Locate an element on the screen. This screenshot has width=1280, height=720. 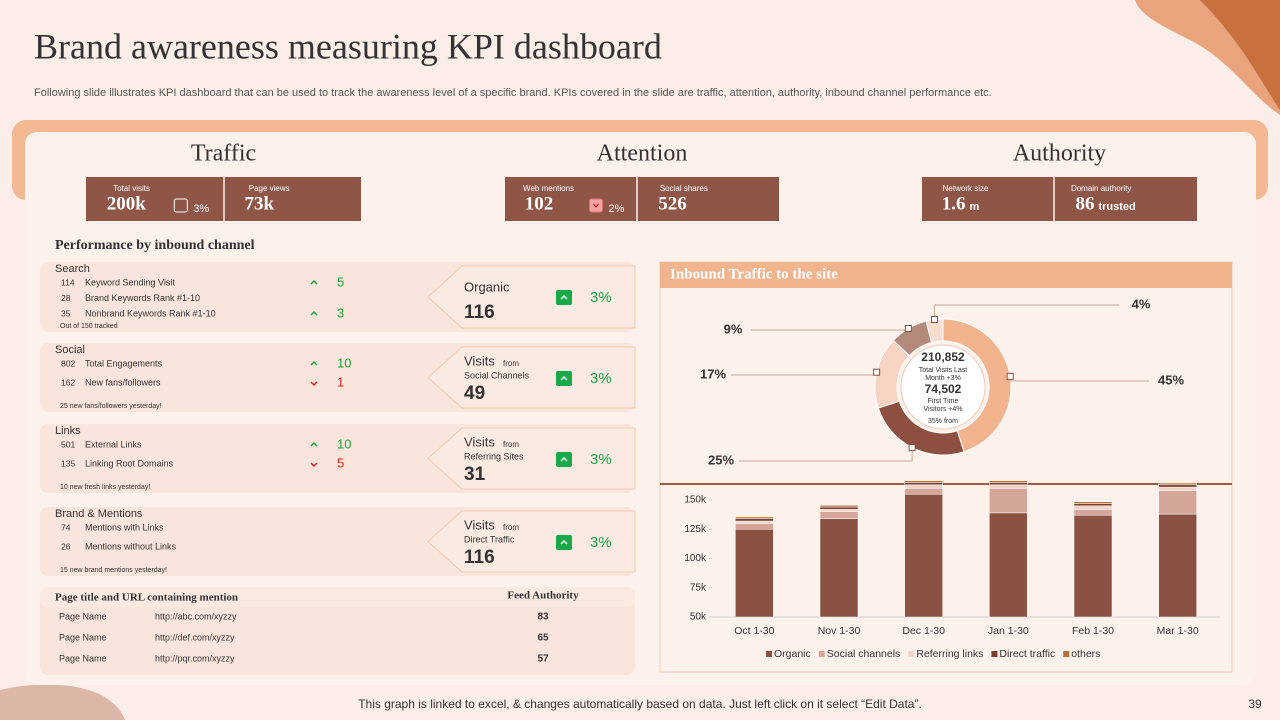
item-count: 26 is located at coordinates (66, 546).